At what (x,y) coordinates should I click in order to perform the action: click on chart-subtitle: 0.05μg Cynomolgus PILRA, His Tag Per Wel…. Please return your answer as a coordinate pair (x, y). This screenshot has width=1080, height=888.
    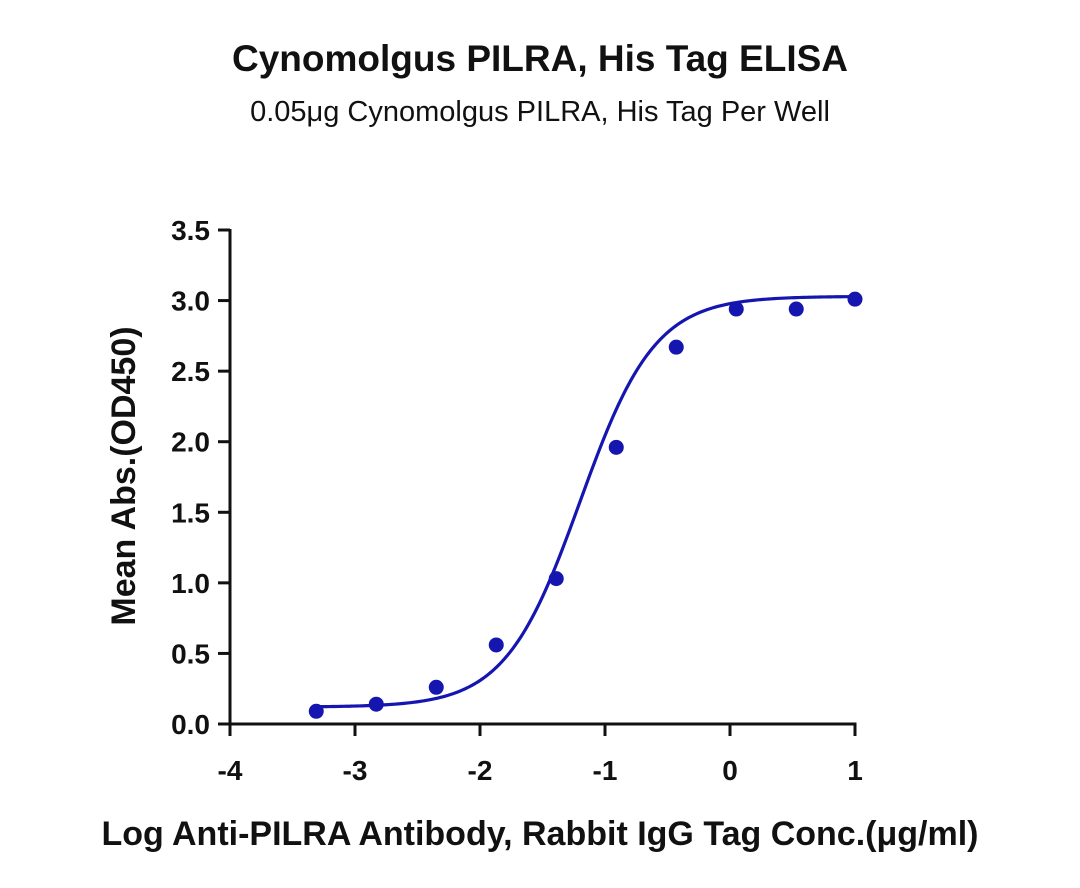
    Looking at the image, I should click on (540, 112).